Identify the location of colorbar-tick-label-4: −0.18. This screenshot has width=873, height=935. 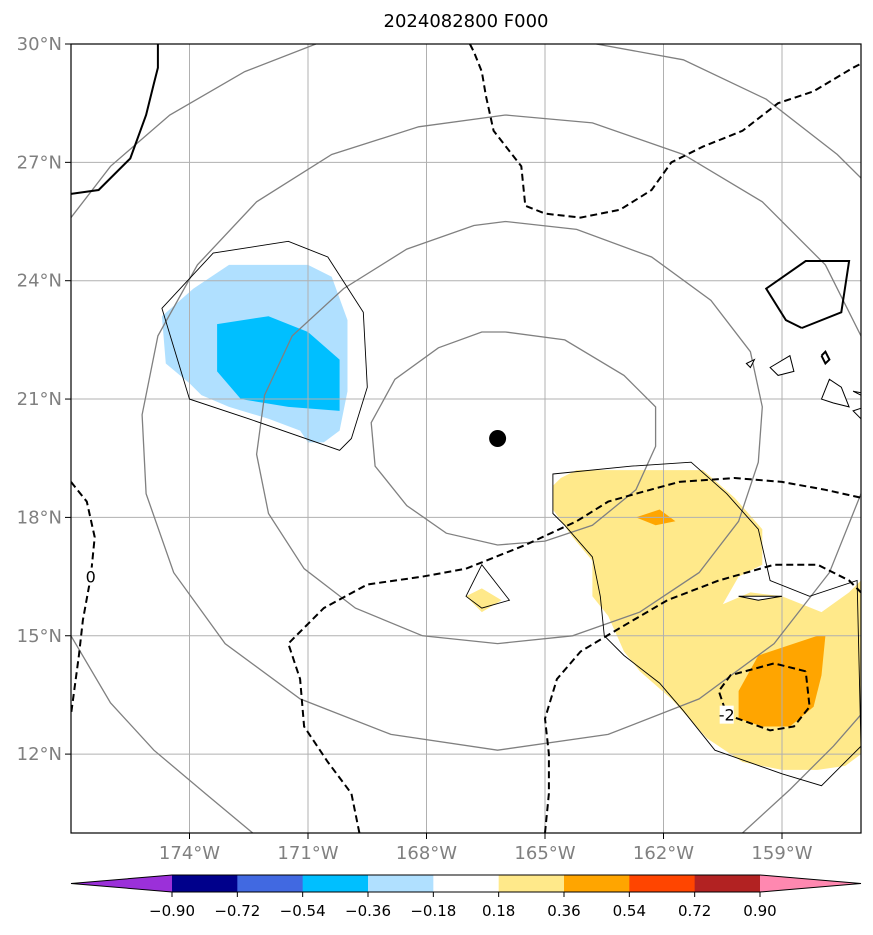
(433, 911).